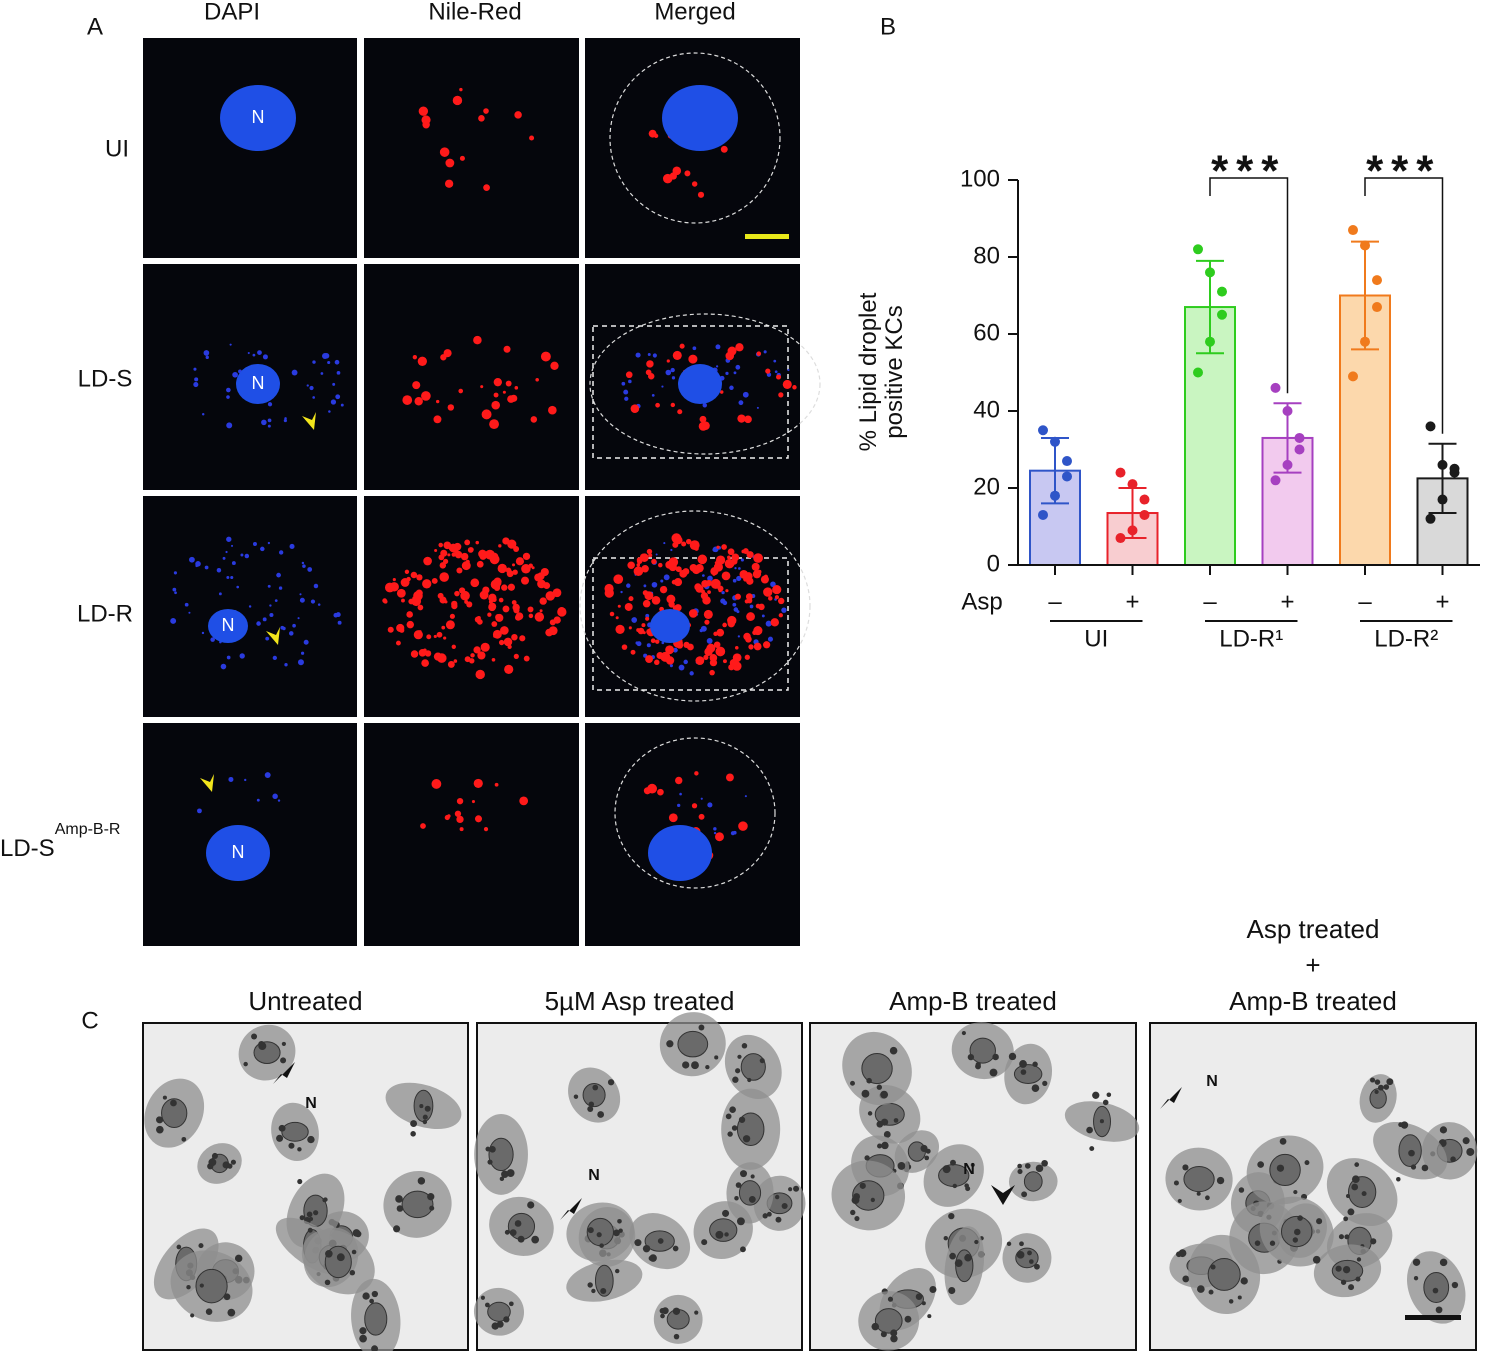 This screenshot has height=1351, width=1500. Describe the element at coordinates (993, 563) in the screenshot. I see `y-tick-label: 0` at that location.